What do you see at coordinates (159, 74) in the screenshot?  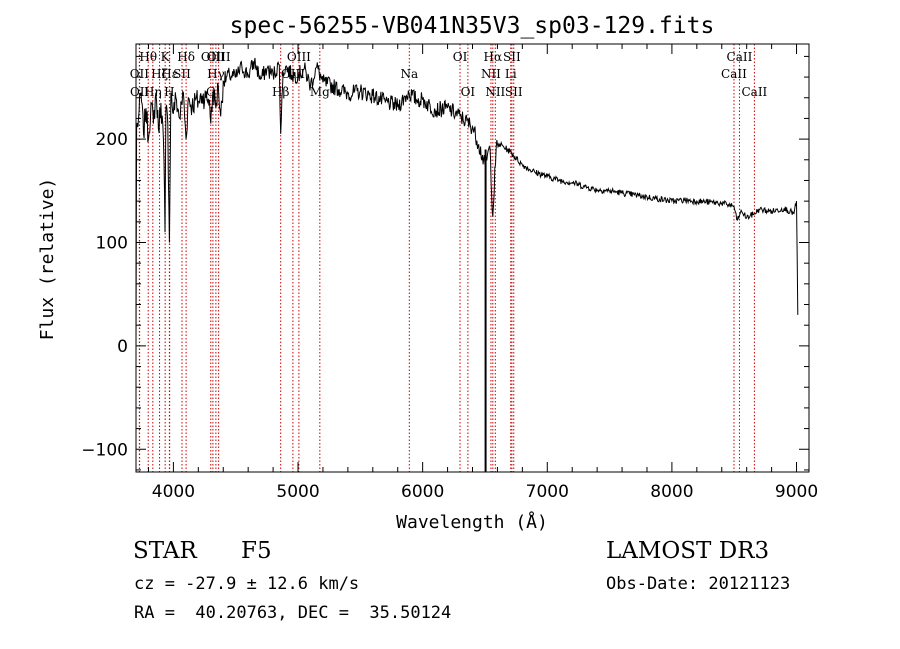 I see `line-label-4: Hζ` at bounding box center [159, 74].